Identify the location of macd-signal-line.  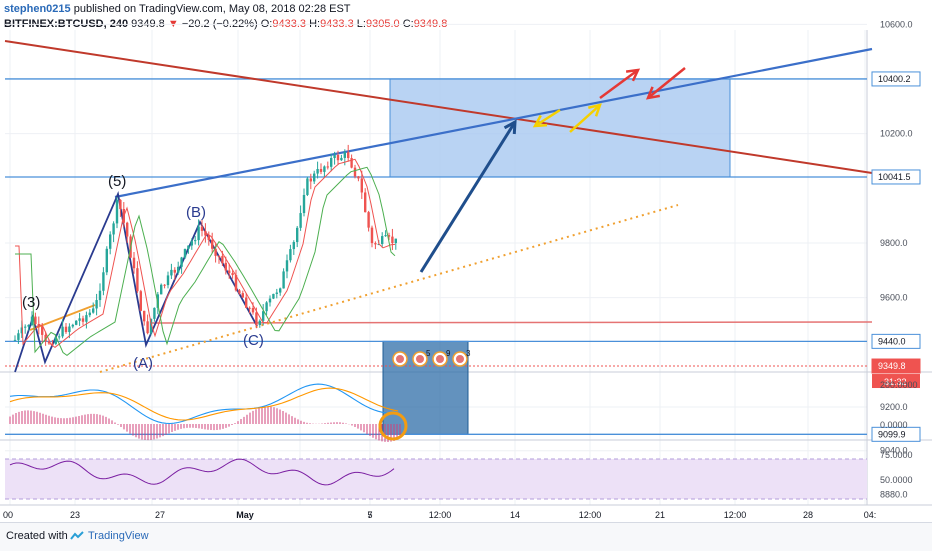
(204, 404).